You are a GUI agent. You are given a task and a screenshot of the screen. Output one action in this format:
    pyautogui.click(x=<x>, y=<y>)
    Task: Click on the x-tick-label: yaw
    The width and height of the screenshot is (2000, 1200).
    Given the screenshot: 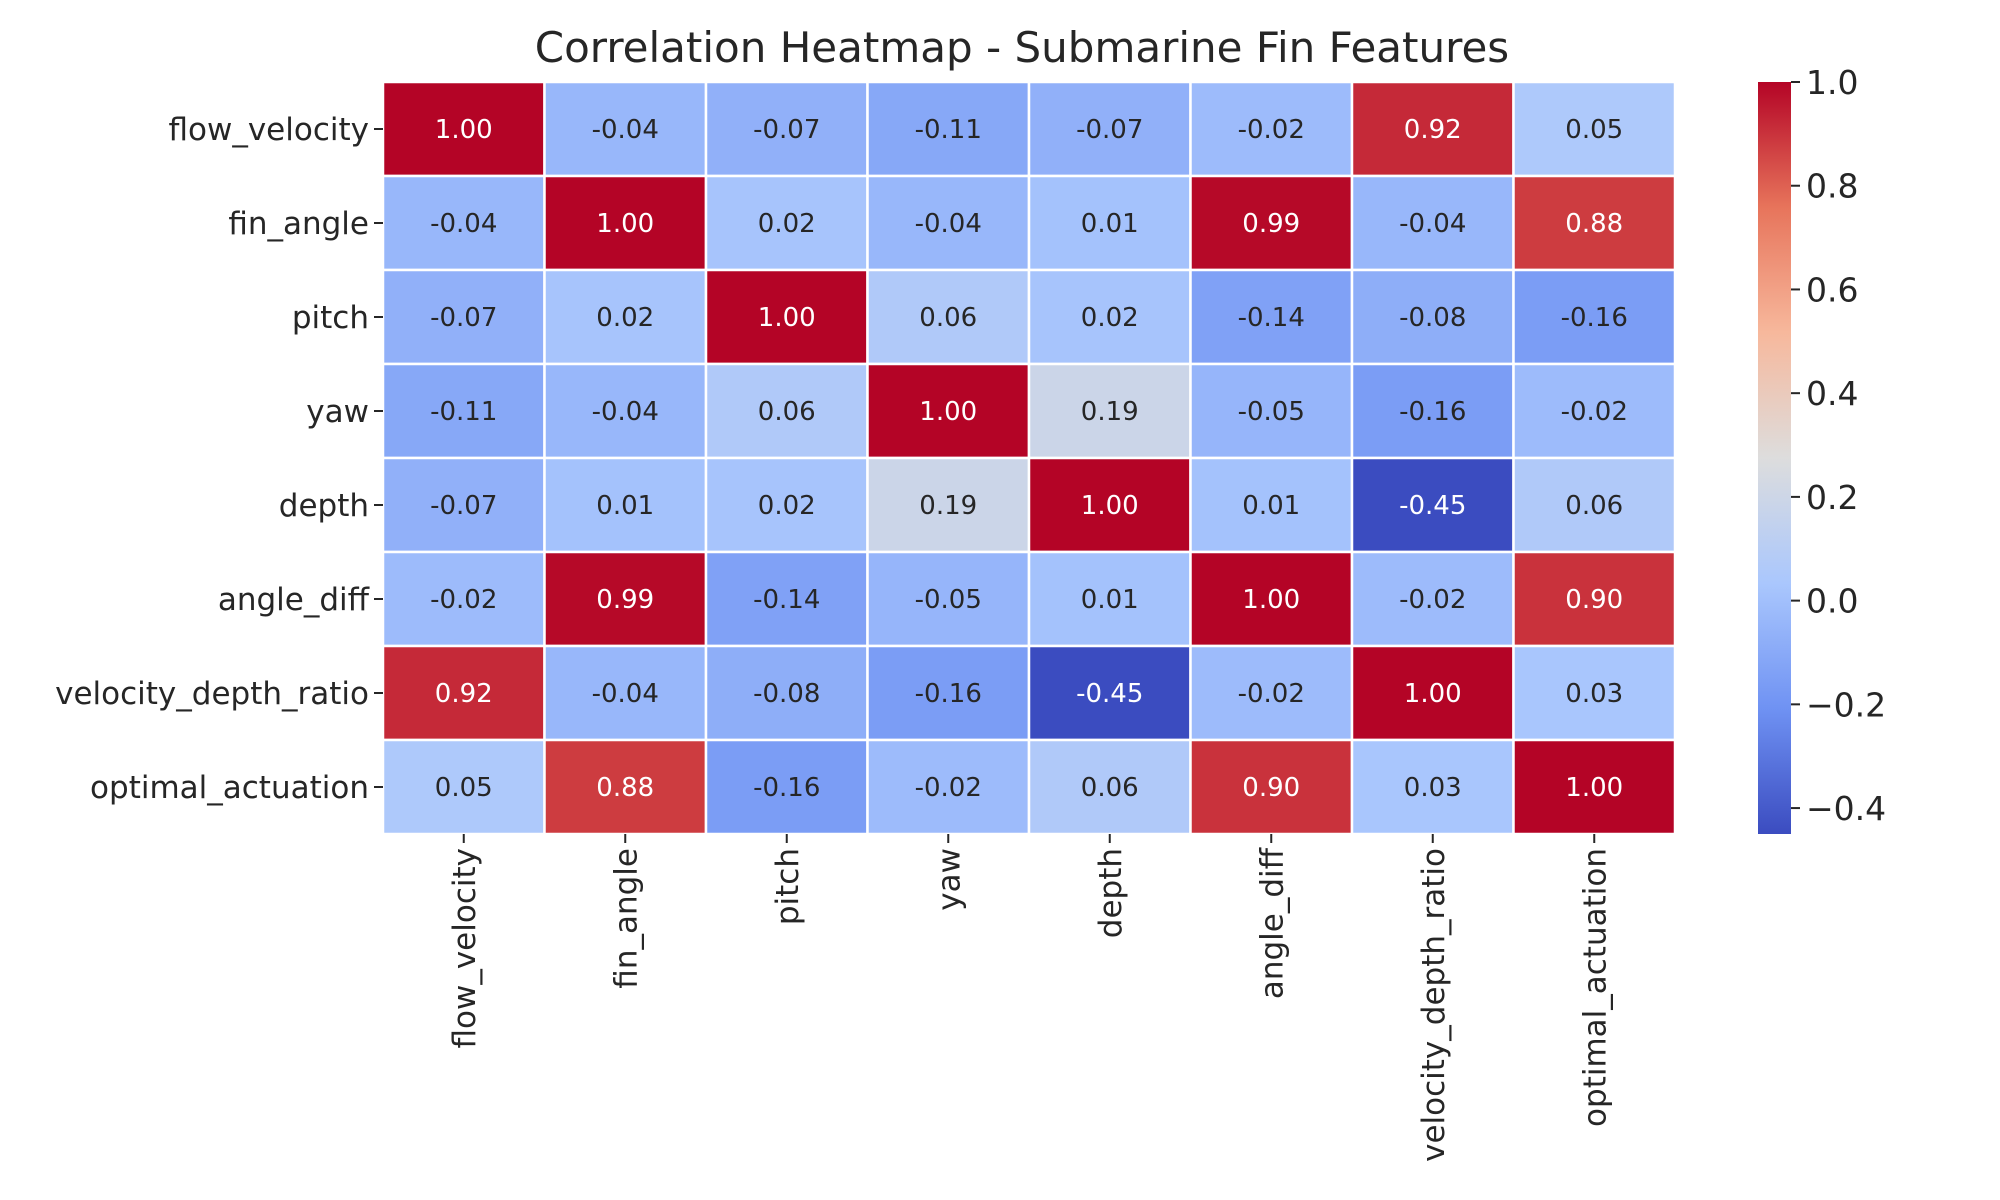 What is the action you would take?
    pyautogui.click(x=949, y=879)
    